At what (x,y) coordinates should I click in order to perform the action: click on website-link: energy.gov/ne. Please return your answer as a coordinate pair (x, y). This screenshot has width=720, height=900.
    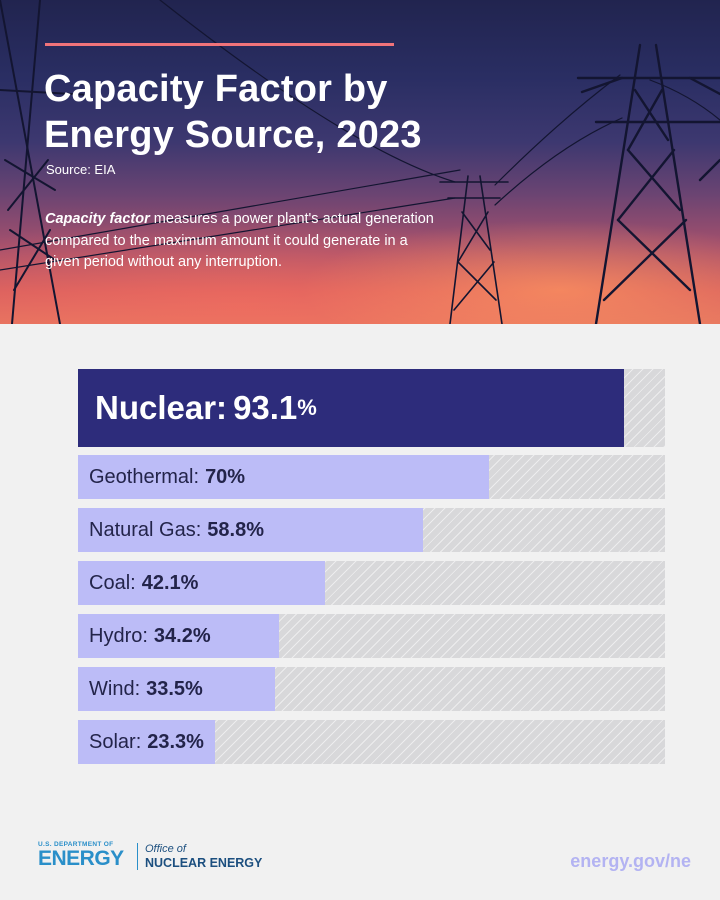
    Looking at the image, I should click on (630, 861).